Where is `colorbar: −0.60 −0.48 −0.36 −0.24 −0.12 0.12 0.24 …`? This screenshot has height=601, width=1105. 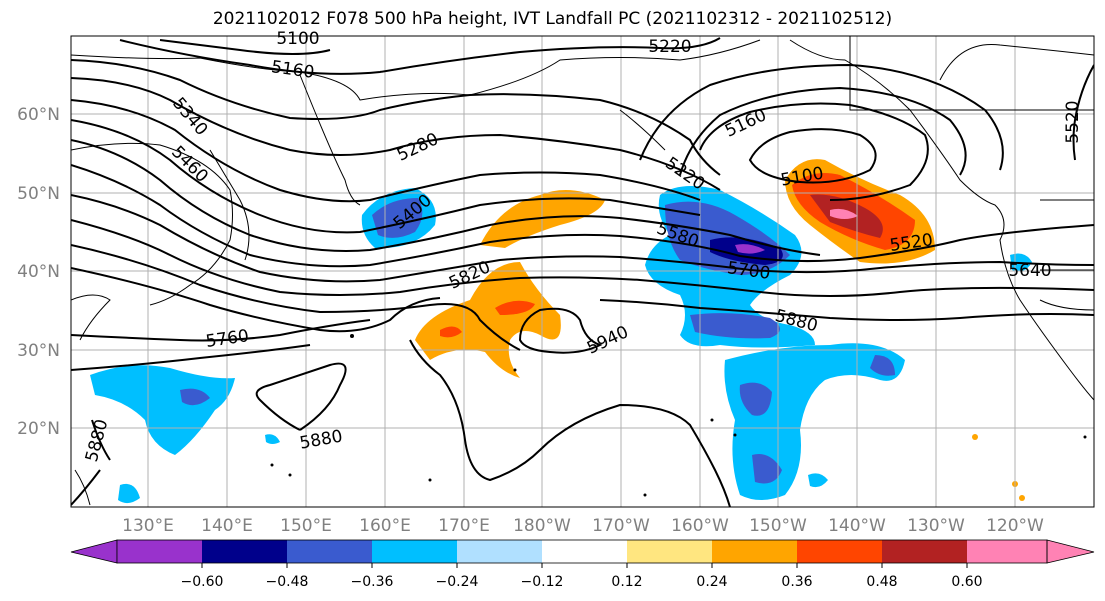 colorbar: −0.60 −0.48 −0.36 −0.24 −0.12 0.12 0.24 … is located at coordinates (582, 564).